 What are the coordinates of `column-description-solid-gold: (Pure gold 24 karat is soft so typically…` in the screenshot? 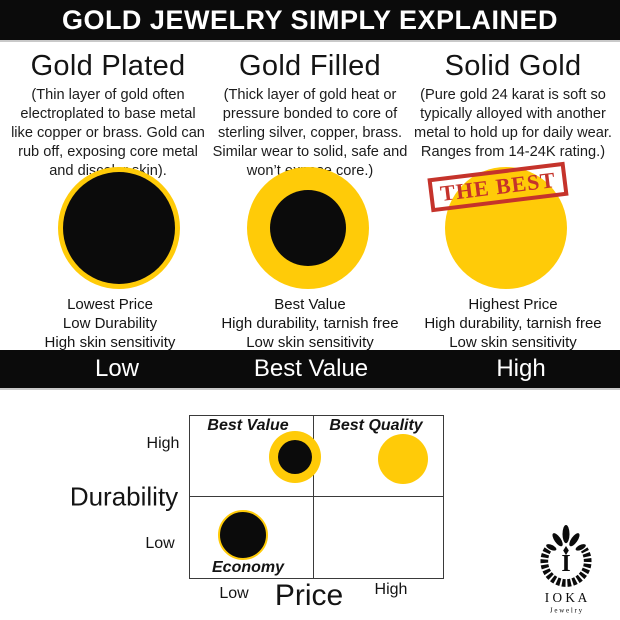 It's located at (513, 123).